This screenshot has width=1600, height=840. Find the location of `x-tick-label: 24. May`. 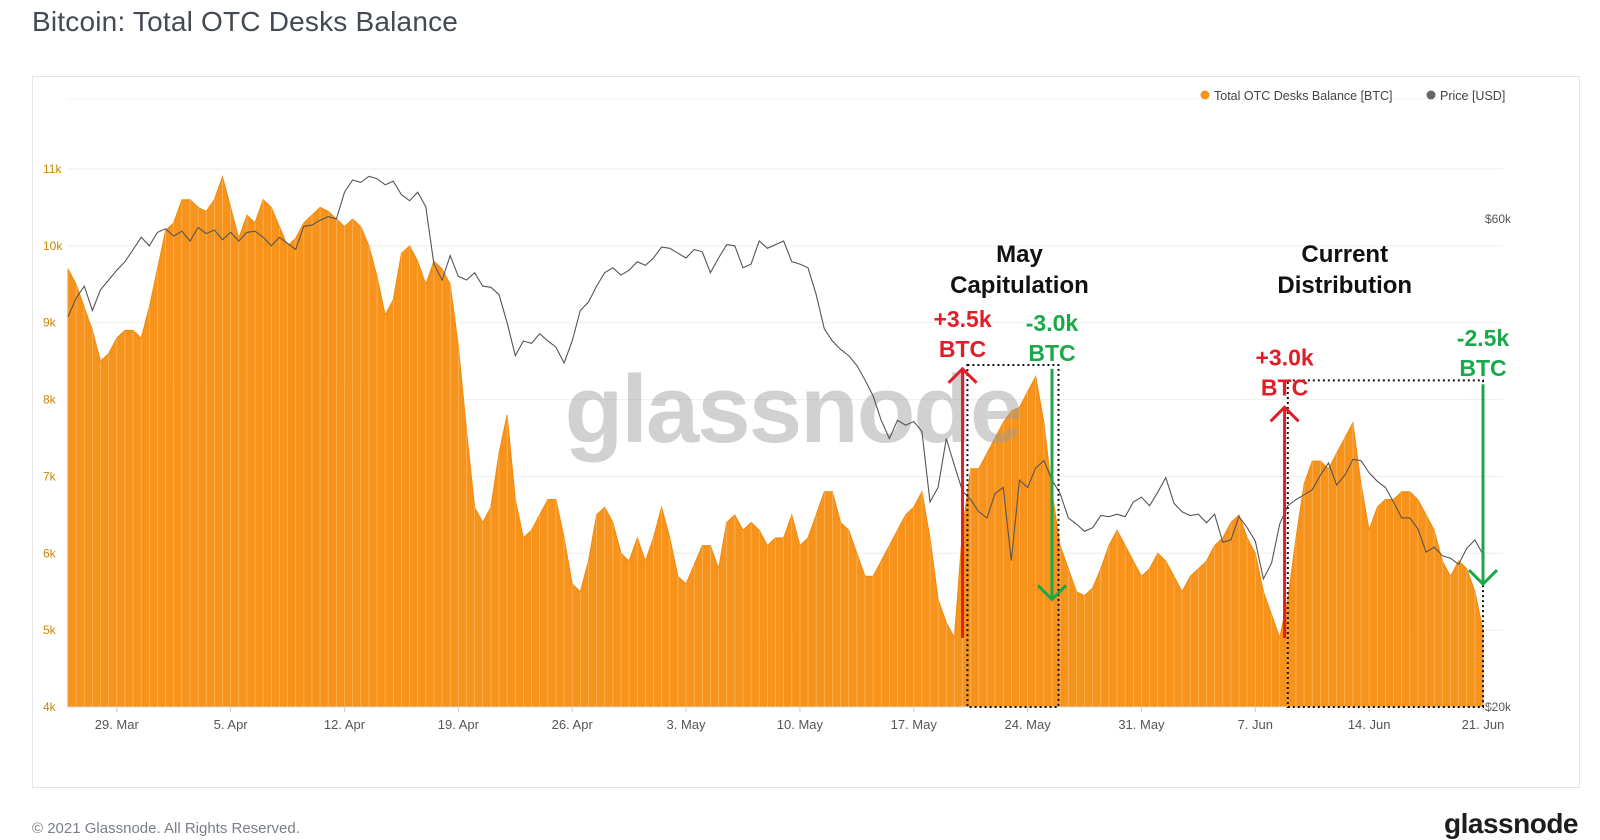

x-tick-label: 24. May is located at coordinates (1027, 724).